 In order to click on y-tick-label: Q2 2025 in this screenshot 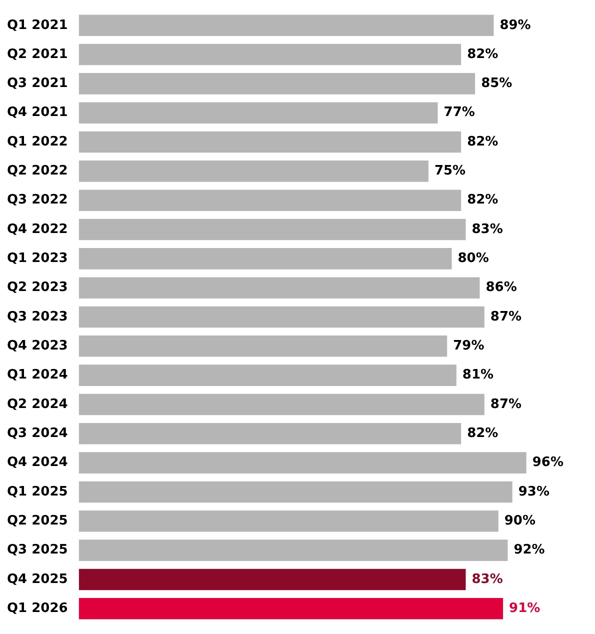, I will do `click(37, 521)`.